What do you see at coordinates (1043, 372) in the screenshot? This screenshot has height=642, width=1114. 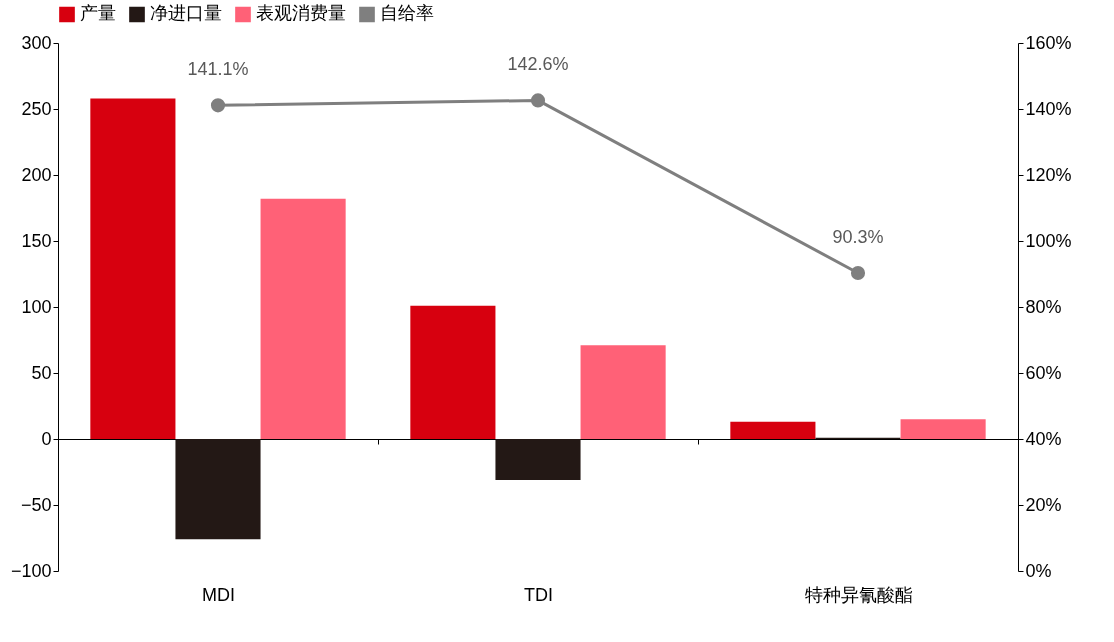 I see `y2-tick-label: 60%` at bounding box center [1043, 372].